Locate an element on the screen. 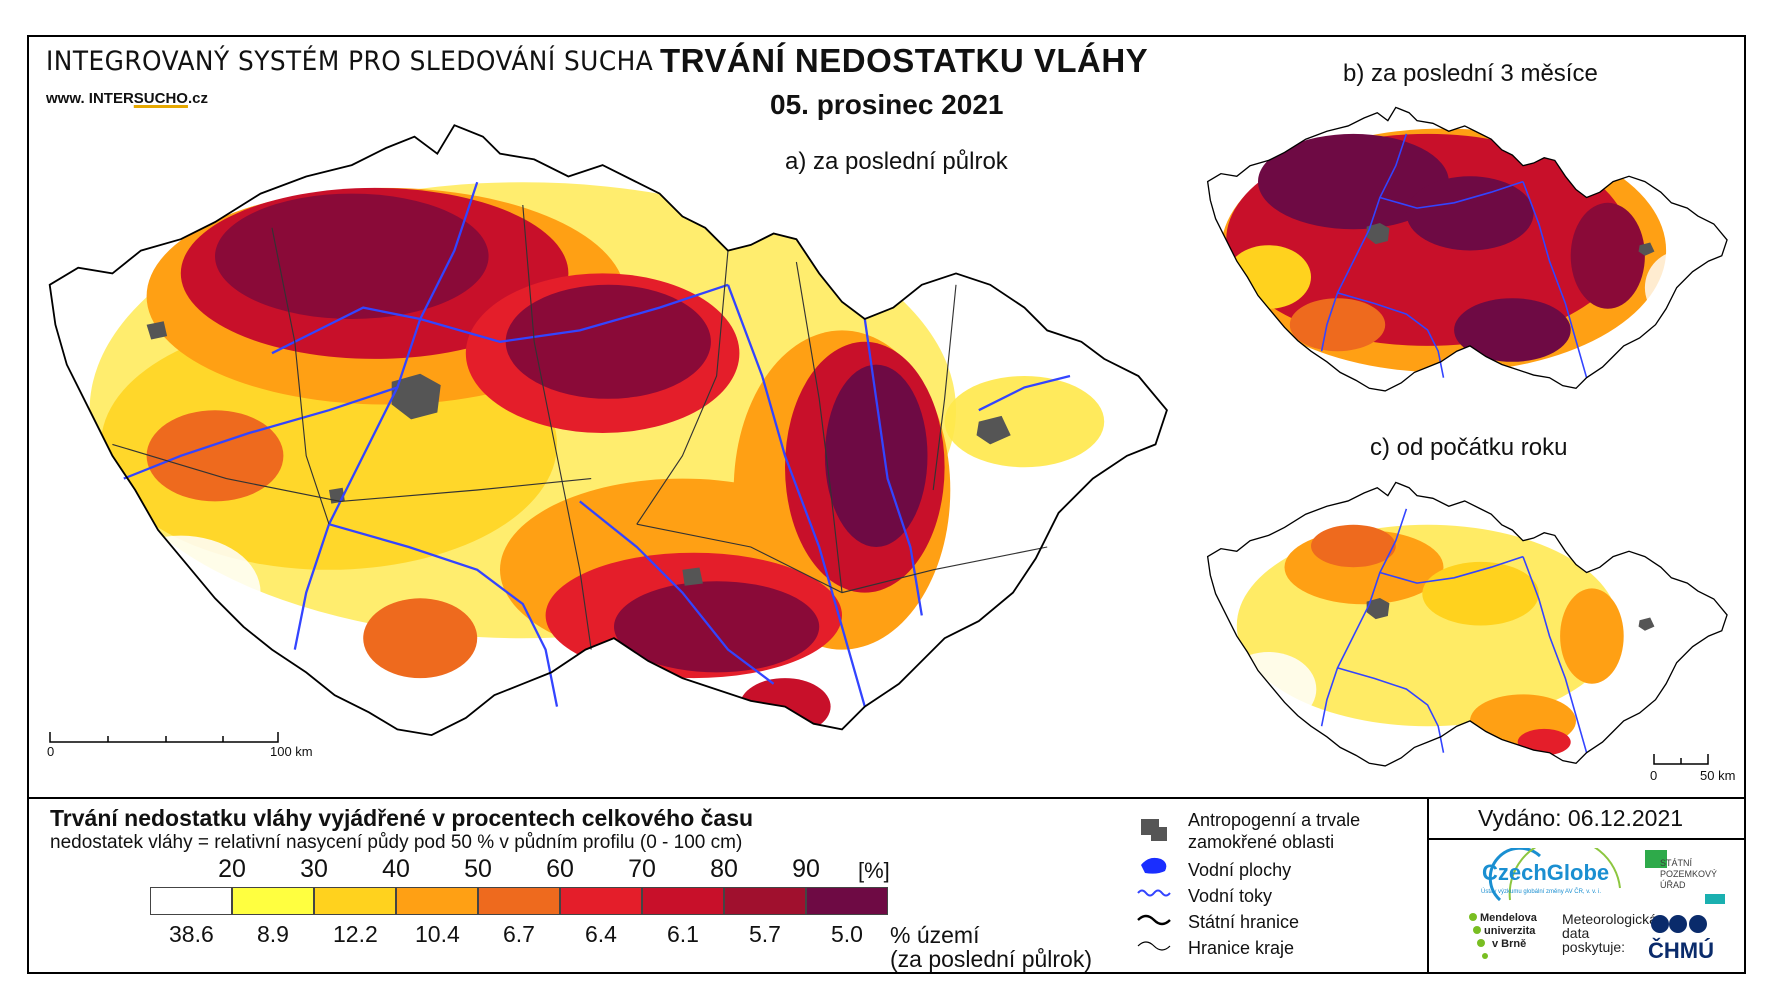 This screenshot has height=1003, width=1772. chmu-icon is located at coordinates (1679, 924).